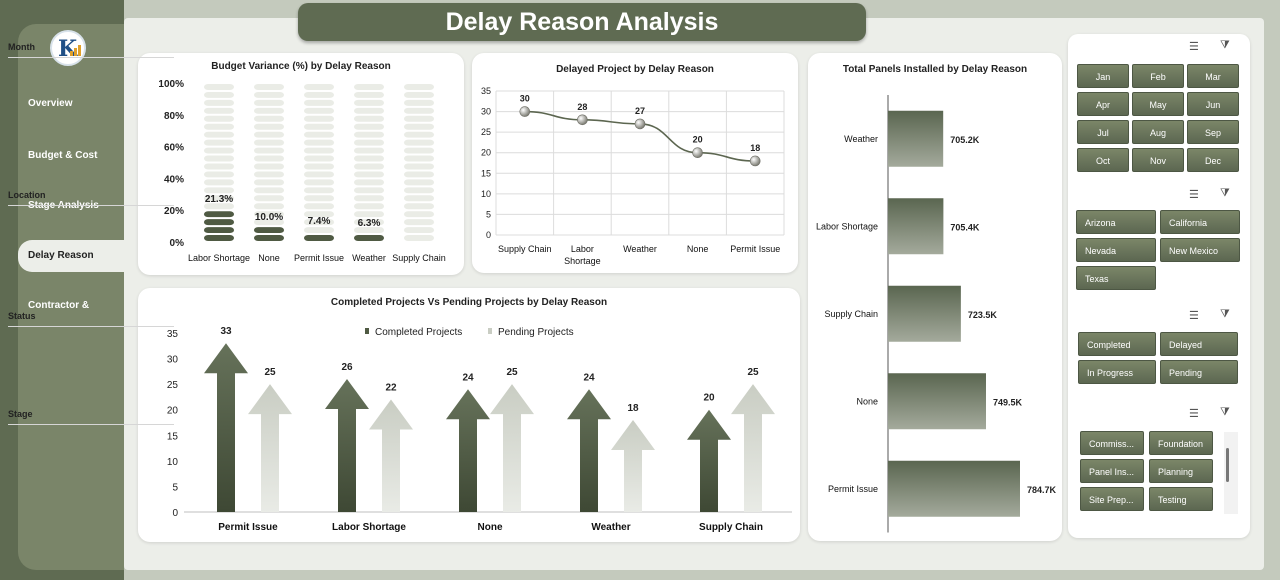 This screenshot has height=580, width=1280. I want to click on slicer-title-status: Status, so click(22, 316).